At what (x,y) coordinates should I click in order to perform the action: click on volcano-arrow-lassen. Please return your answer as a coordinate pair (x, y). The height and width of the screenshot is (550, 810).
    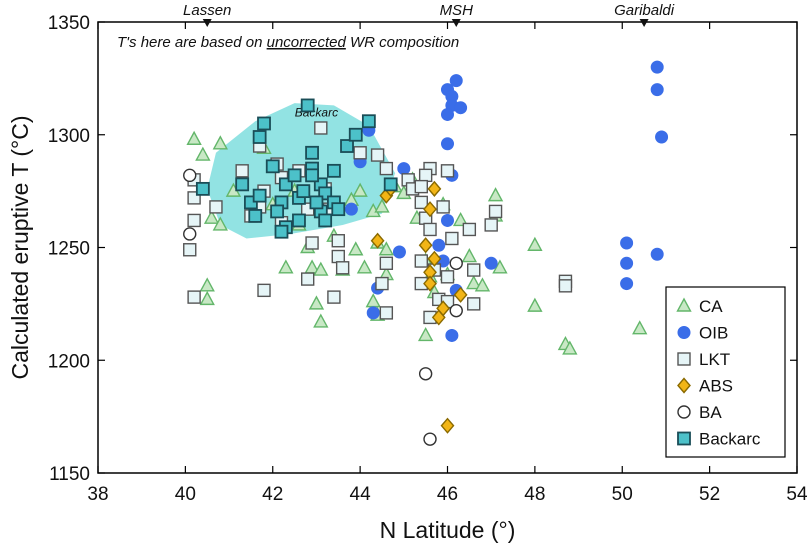
    Looking at the image, I should click on (207, 23).